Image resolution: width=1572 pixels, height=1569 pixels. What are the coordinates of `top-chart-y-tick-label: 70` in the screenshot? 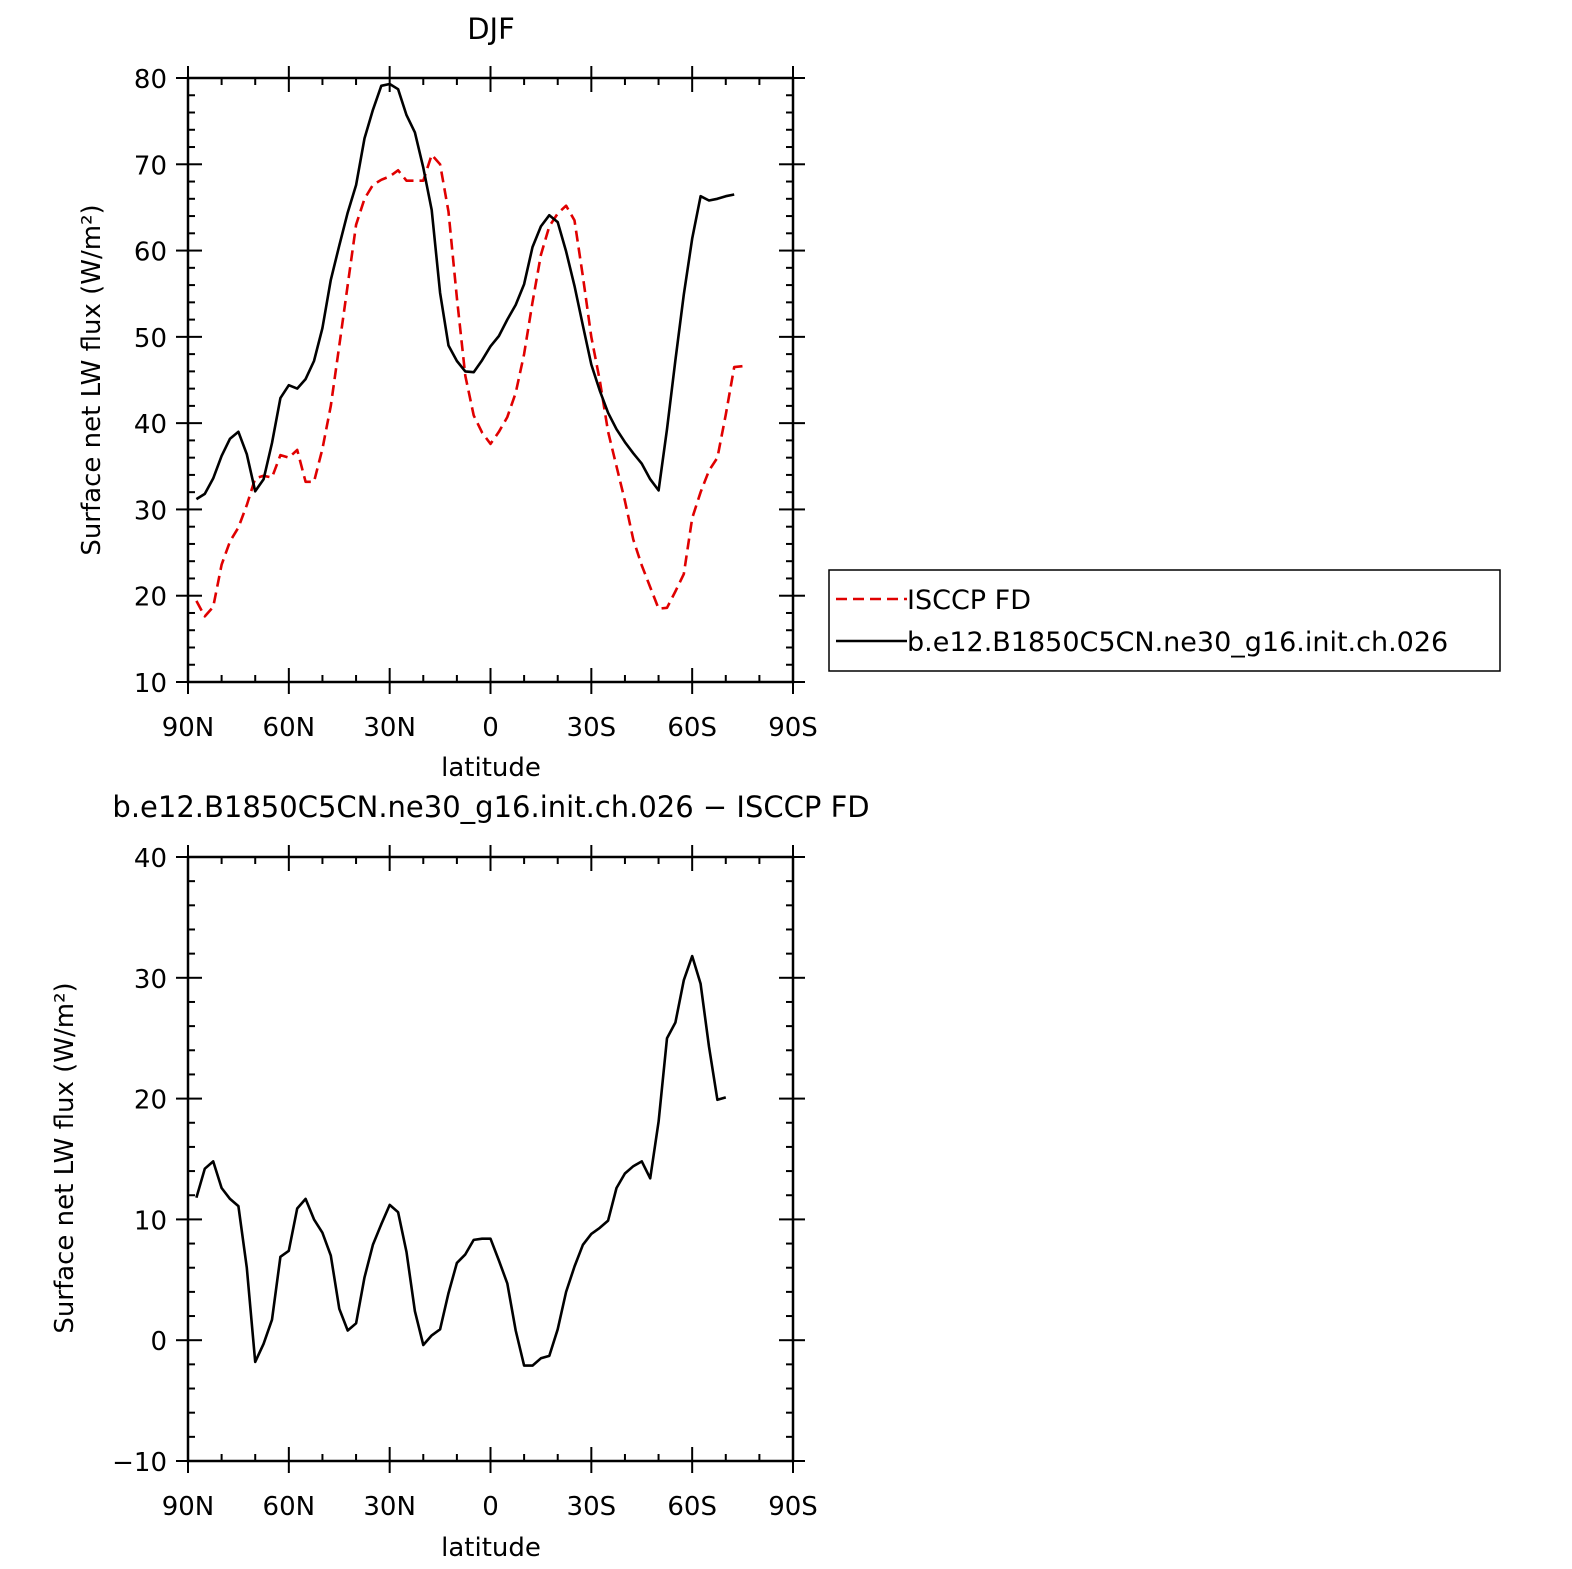 It's located at (150, 166).